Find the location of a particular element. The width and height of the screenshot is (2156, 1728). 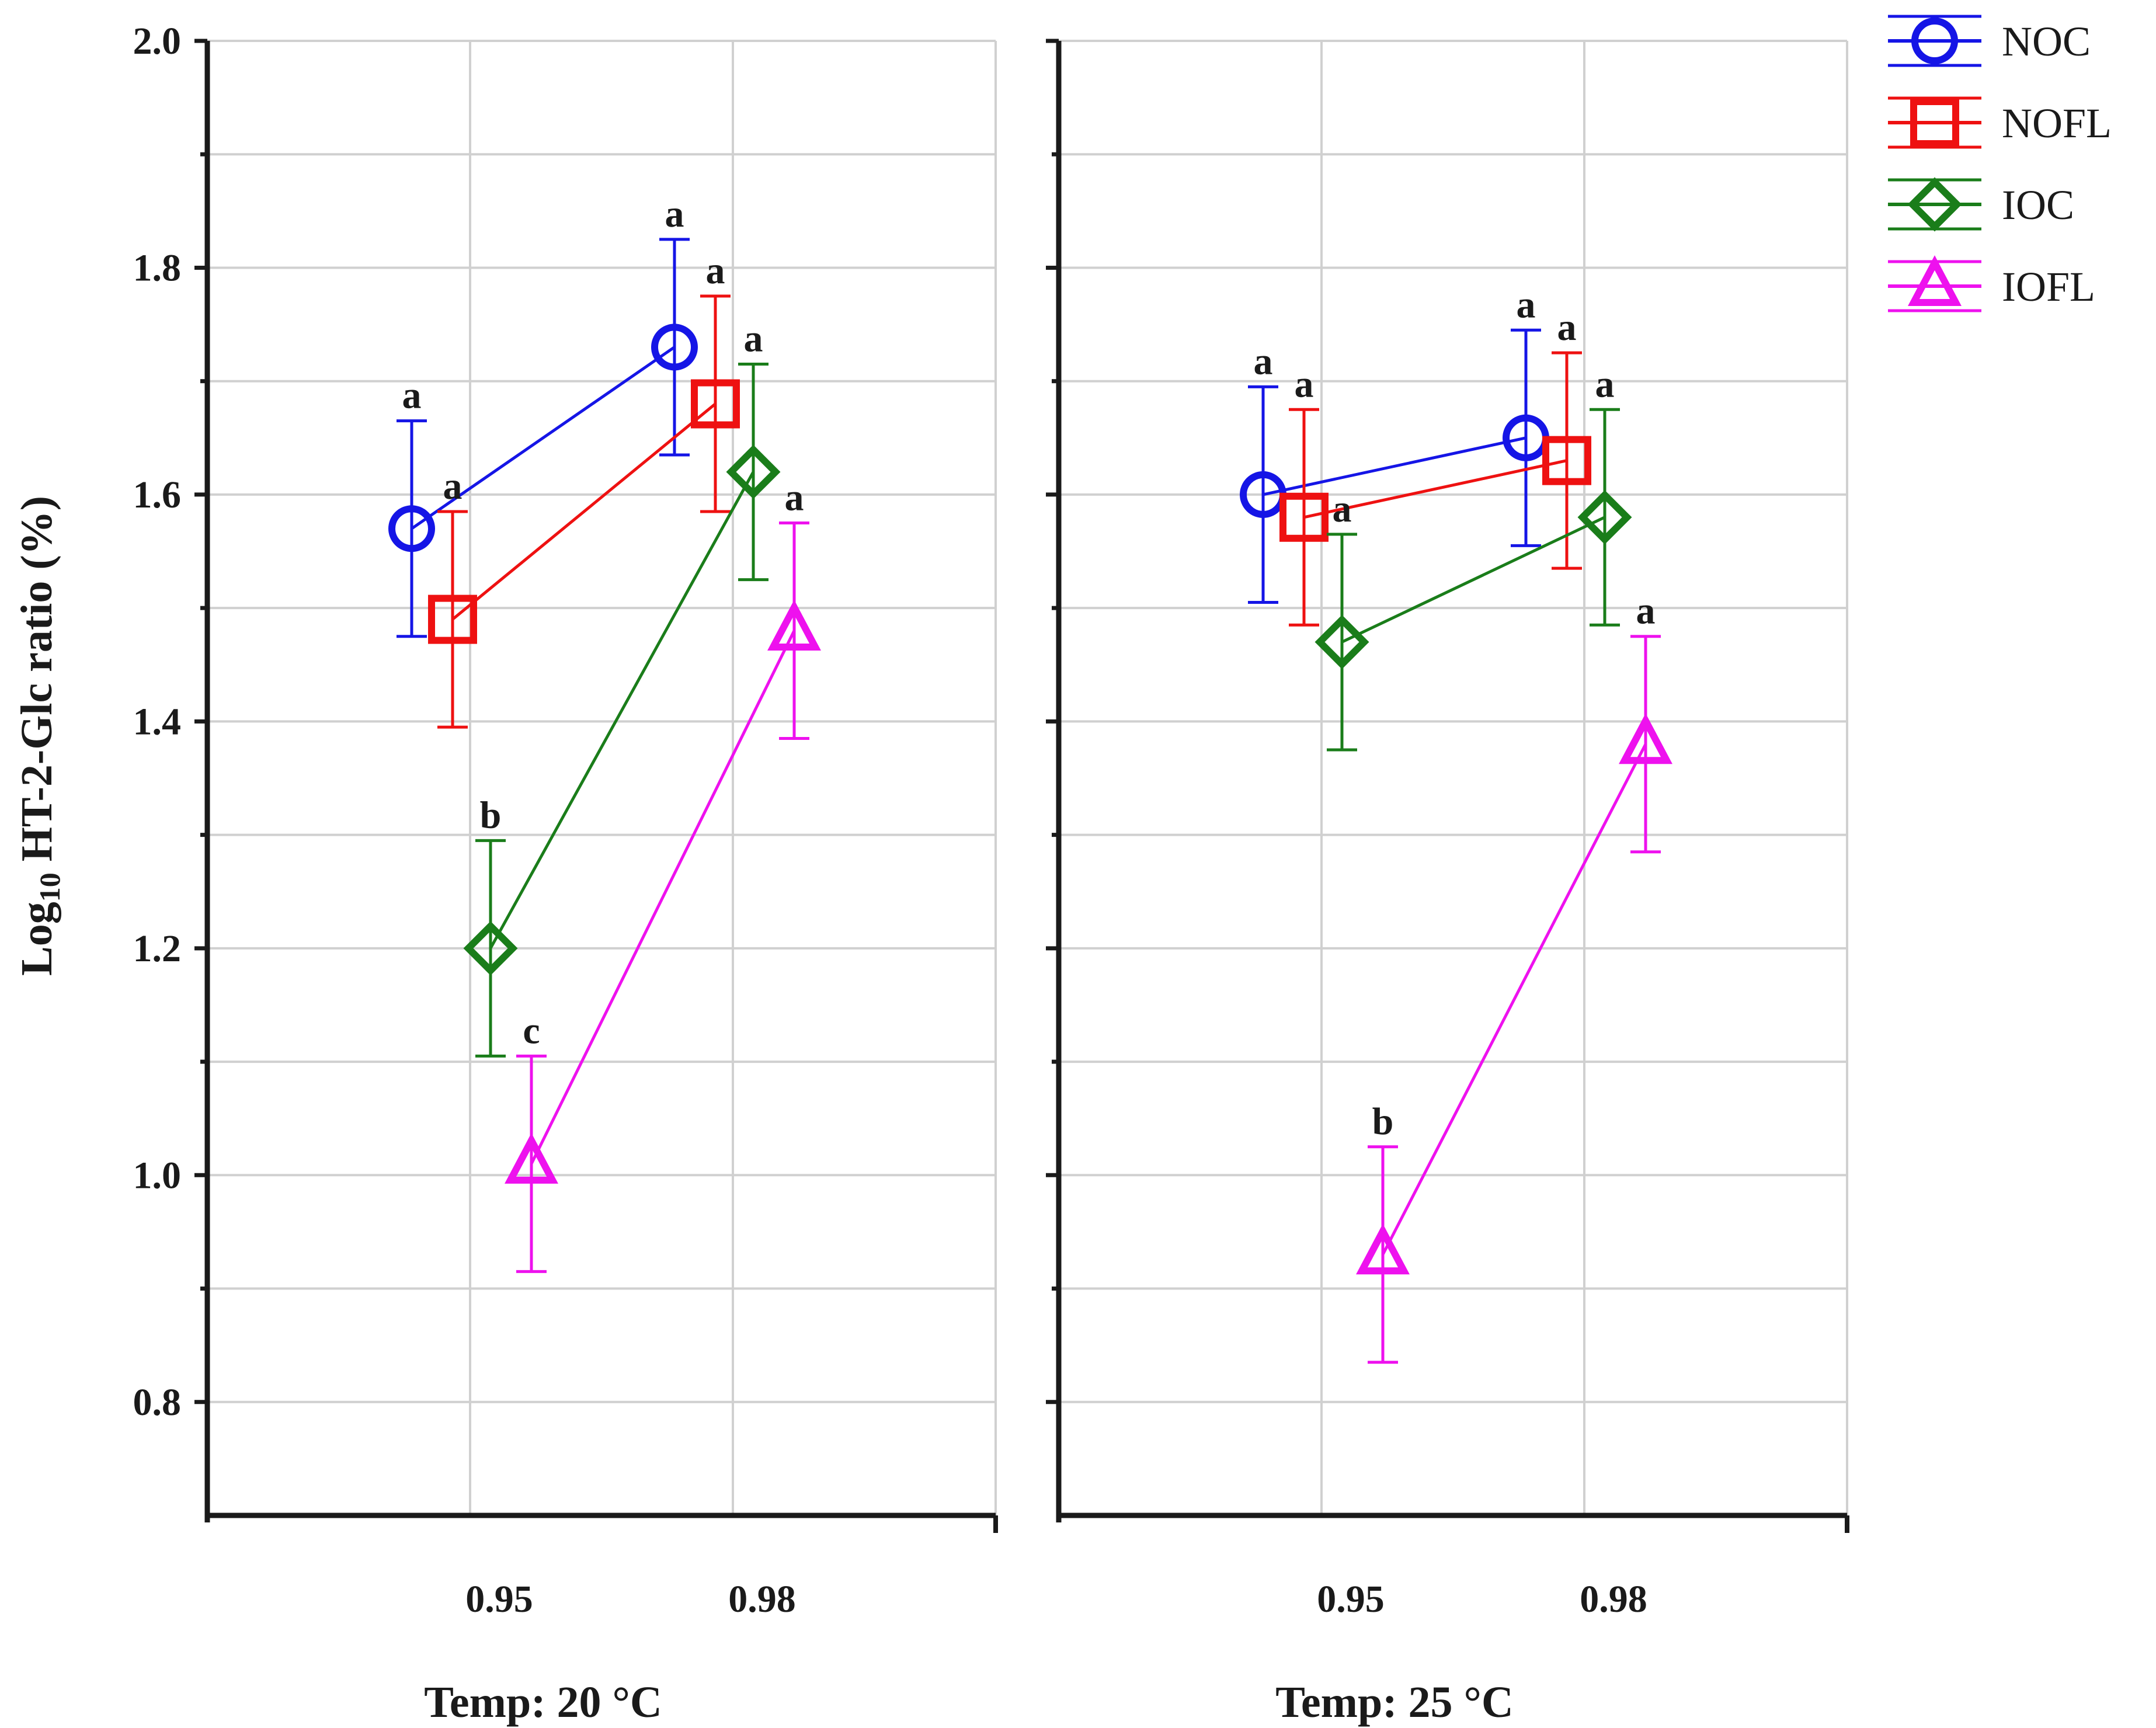

svg-text: Log10 HT-2-Glc ratio (%) is located at coordinates (39, 736).